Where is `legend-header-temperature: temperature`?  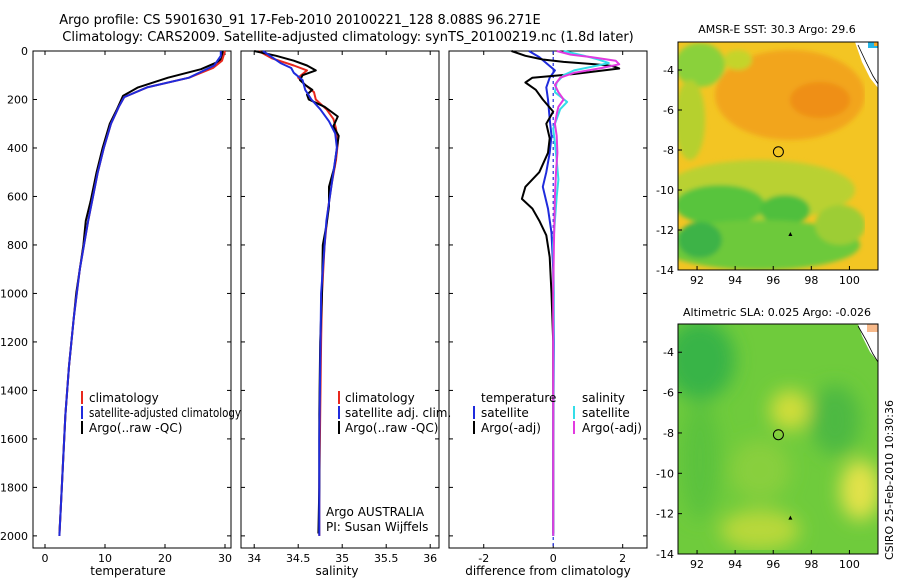
legend-header-temperature: temperature is located at coordinates (518, 398).